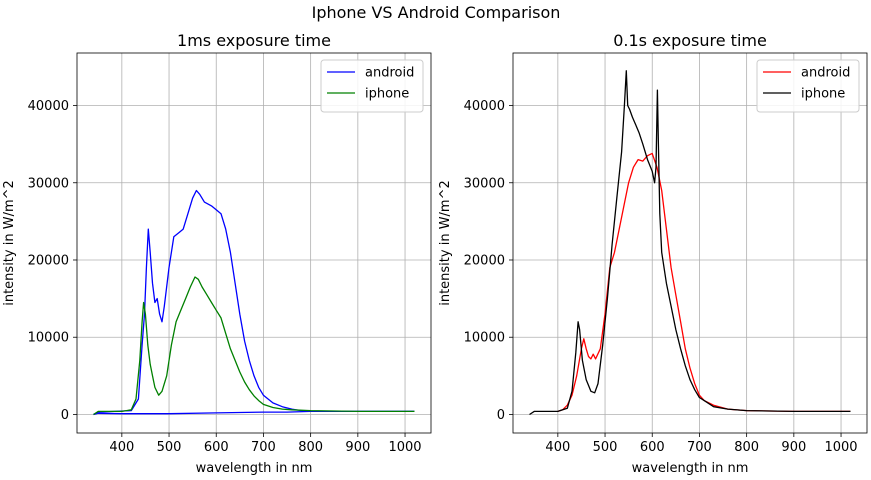 This screenshot has height=480, width=871. I want to click on suptitle: Iphone VS Android Comparison, so click(436, 12).